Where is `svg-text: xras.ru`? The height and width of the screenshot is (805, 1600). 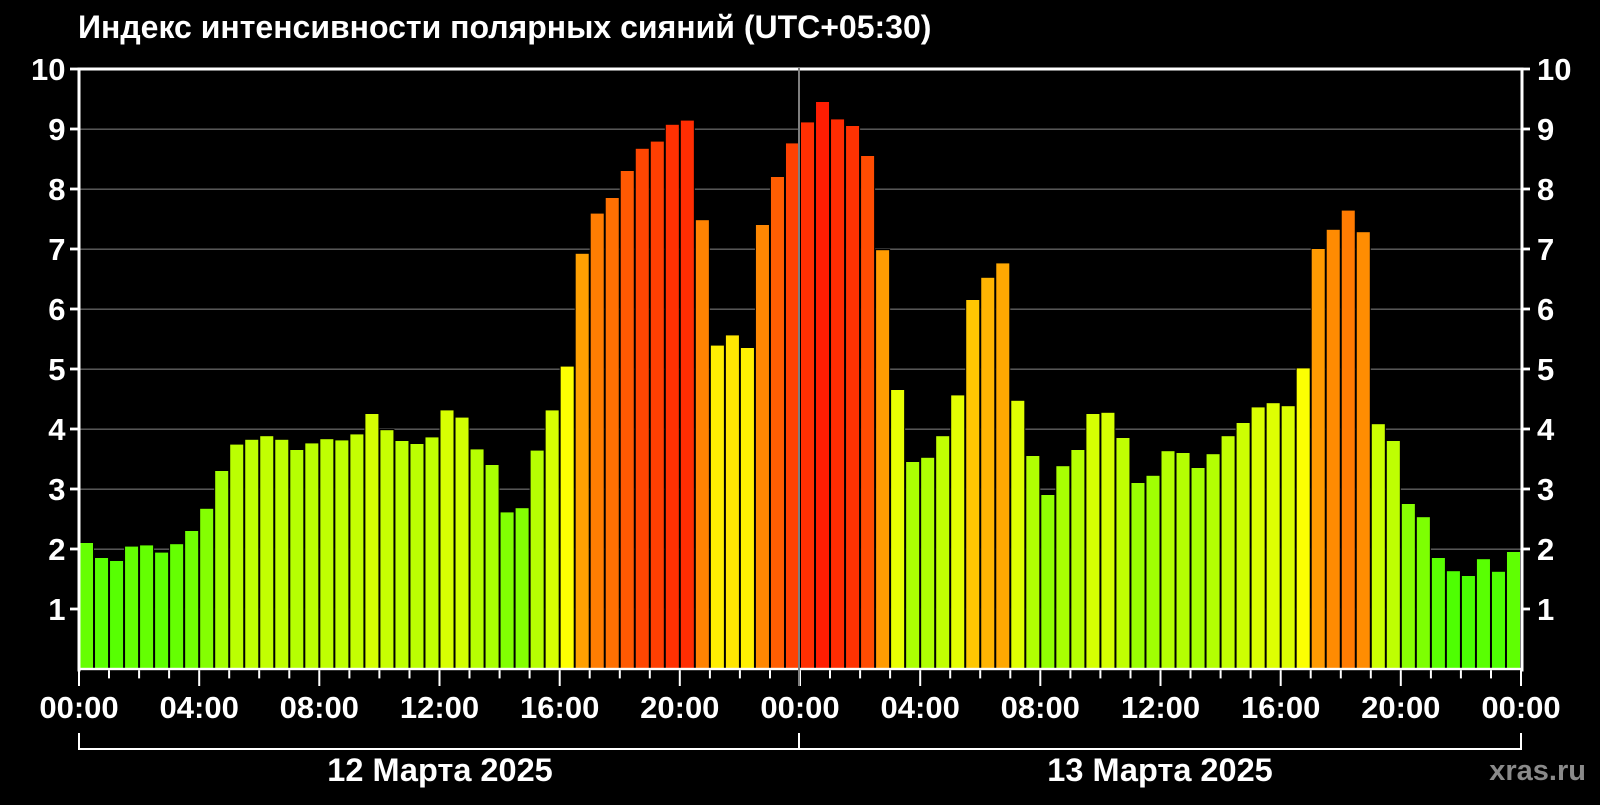
svg-text: xras.ru is located at coordinates (1537, 771).